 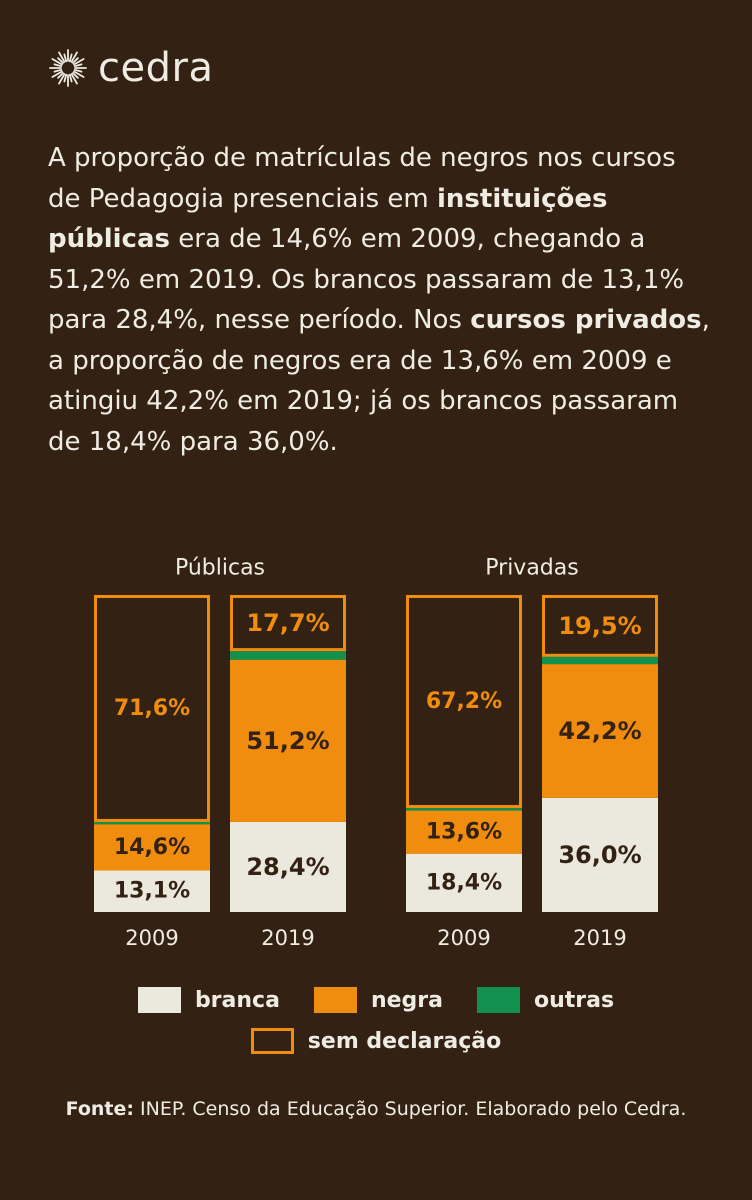 What do you see at coordinates (574, 1000) in the screenshot?
I see `legend-label-outras: outras` at bounding box center [574, 1000].